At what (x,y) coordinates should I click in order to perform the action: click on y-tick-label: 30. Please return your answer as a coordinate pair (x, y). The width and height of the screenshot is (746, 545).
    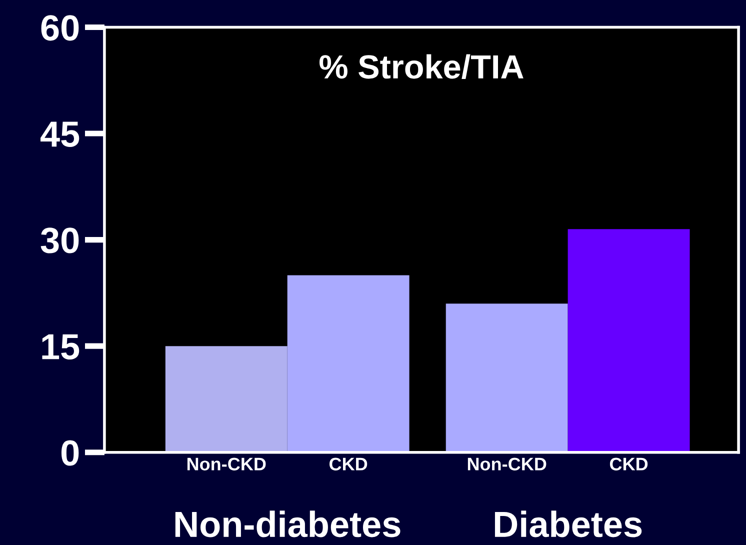
    Looking at the image, I should click on (59, 241).